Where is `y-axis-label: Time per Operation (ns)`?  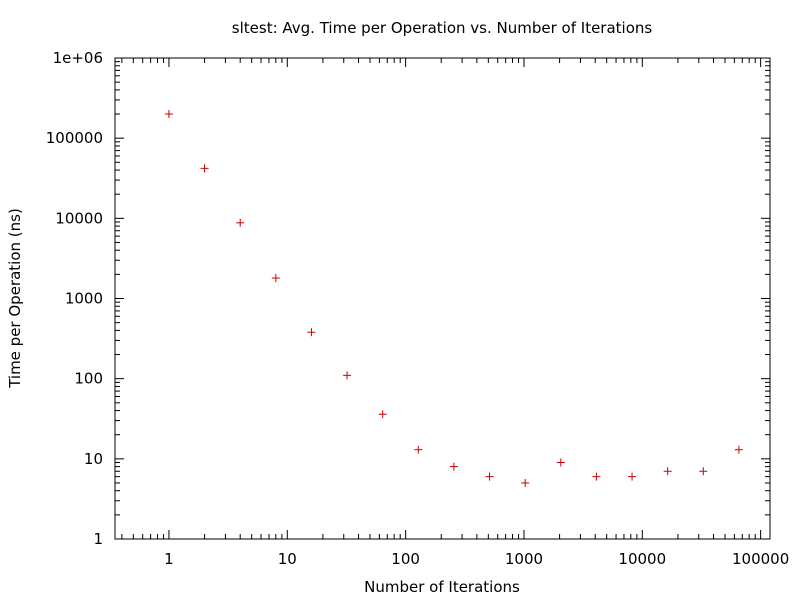 y-axis-label: Time per Operation (ns) is located at coordinates (15, 298).